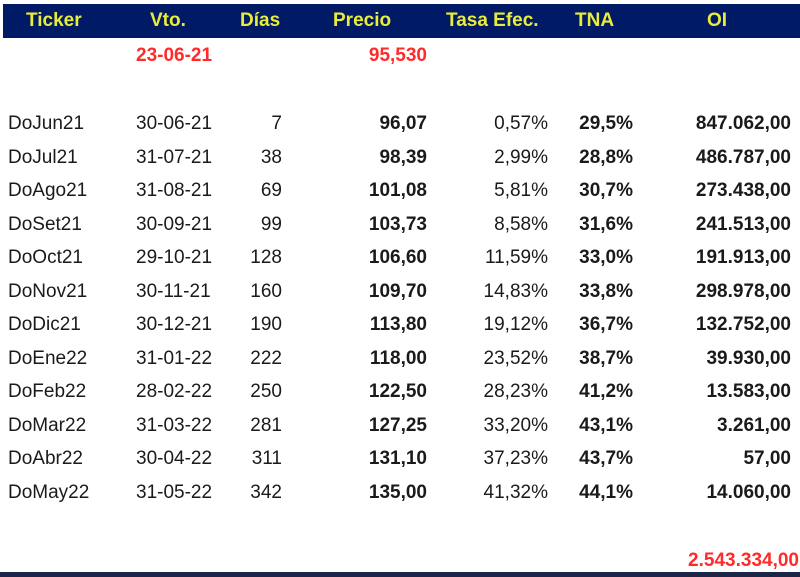 The image size is (800, 577). Describe the element at coordinates (174, 190) in the screenshot. I see `cell-vto: 31-08-21` at that location.